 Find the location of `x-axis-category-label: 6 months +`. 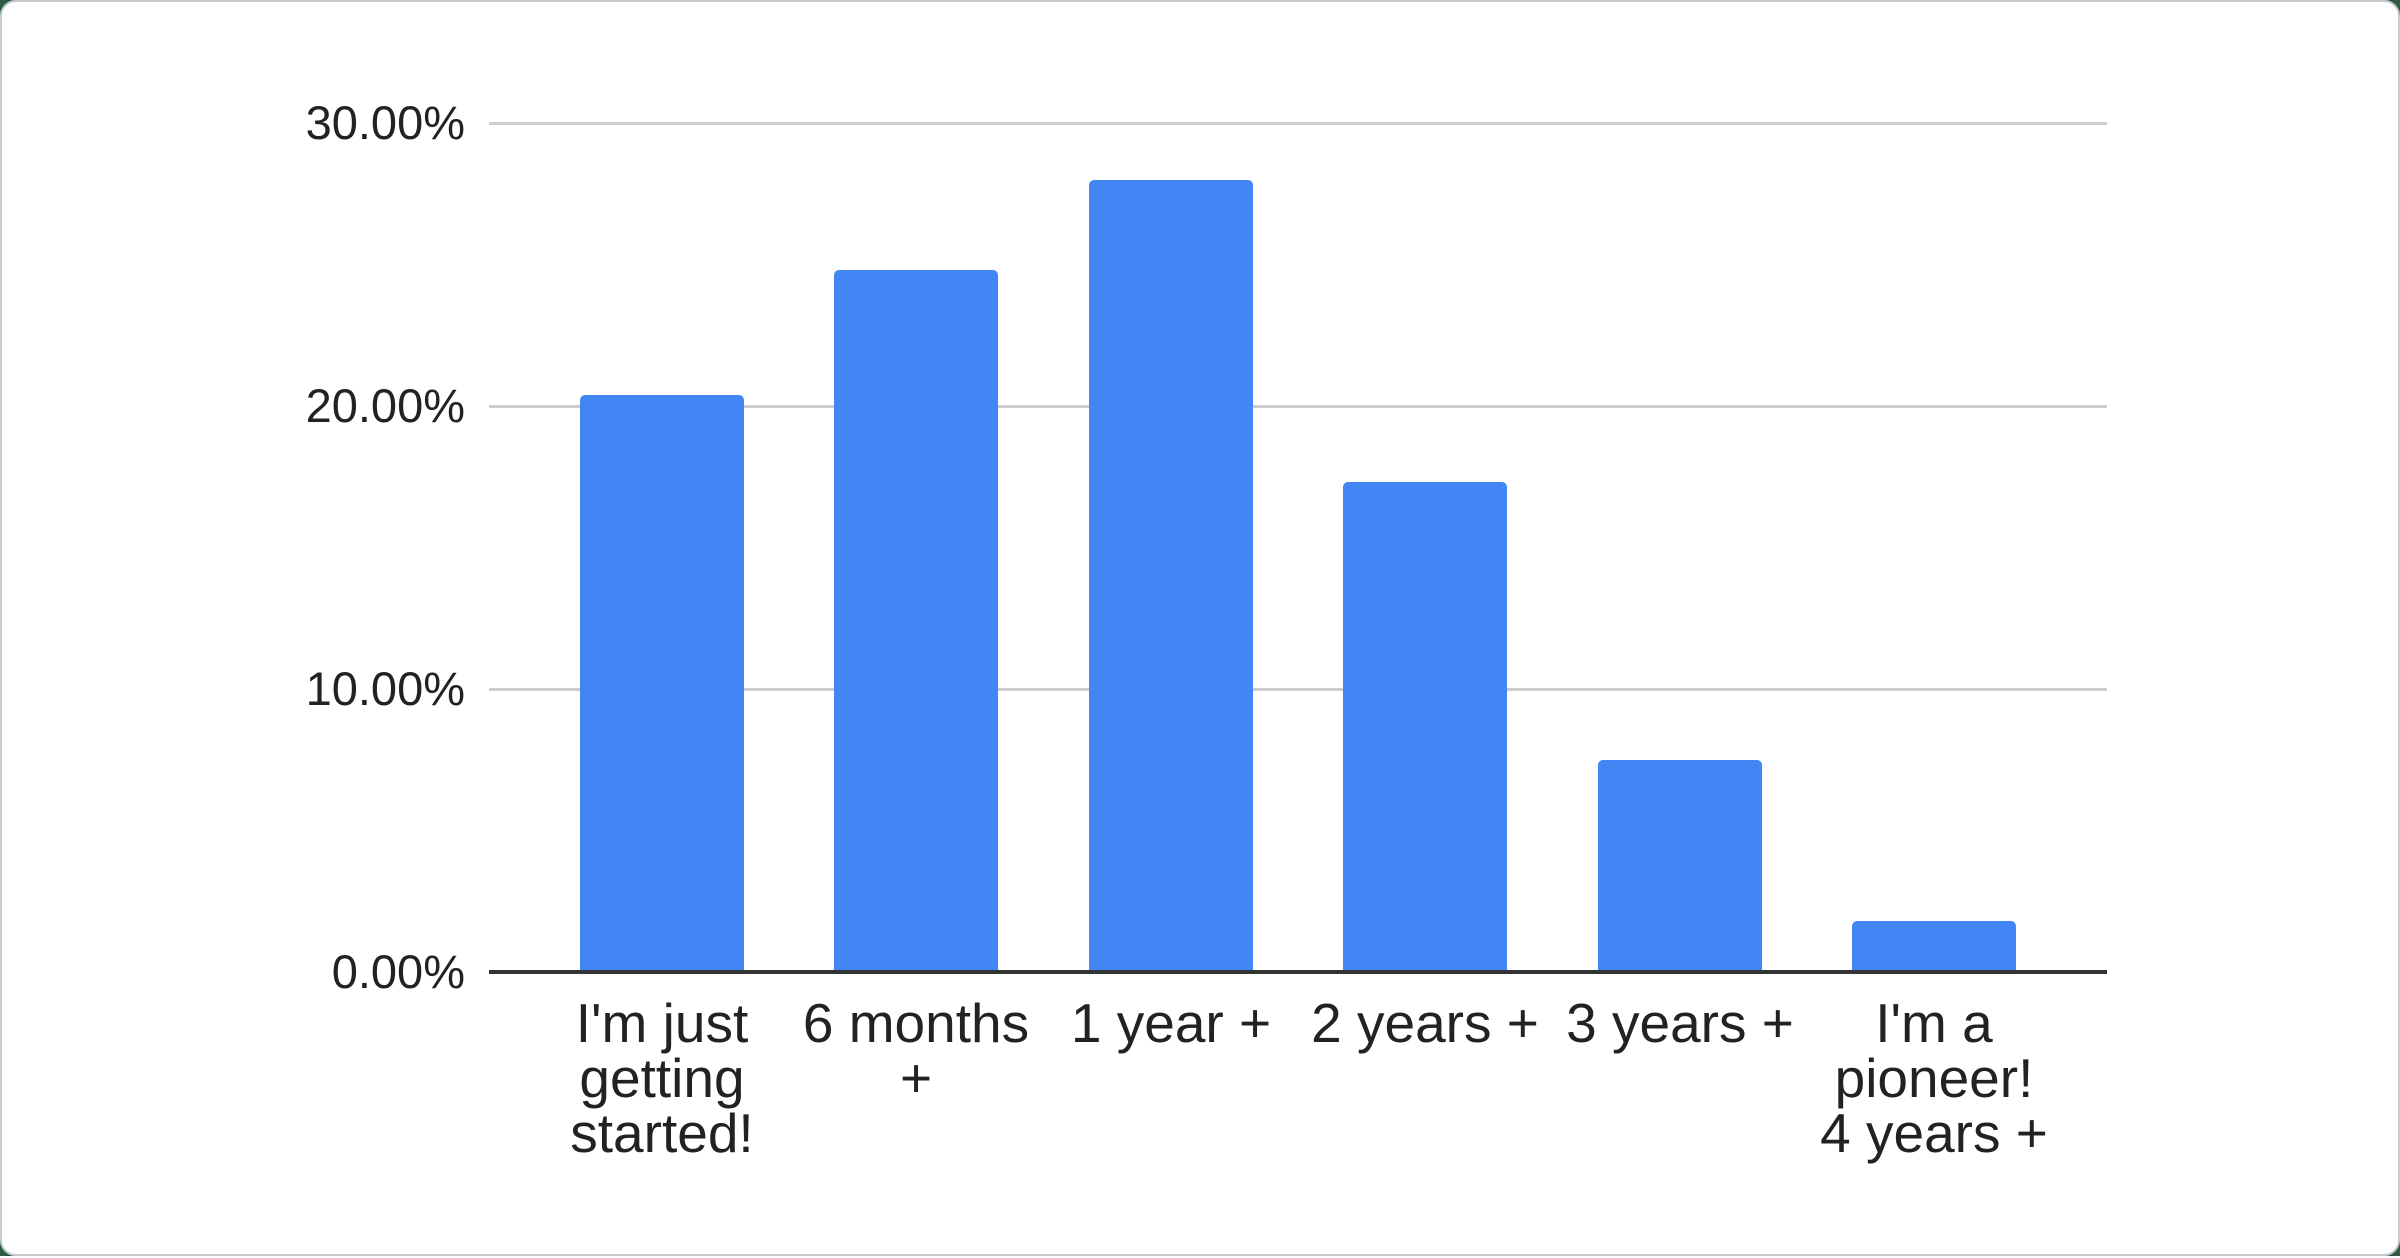

x-axis-category-label: 6 months + is located at coordinates (916, 1050).